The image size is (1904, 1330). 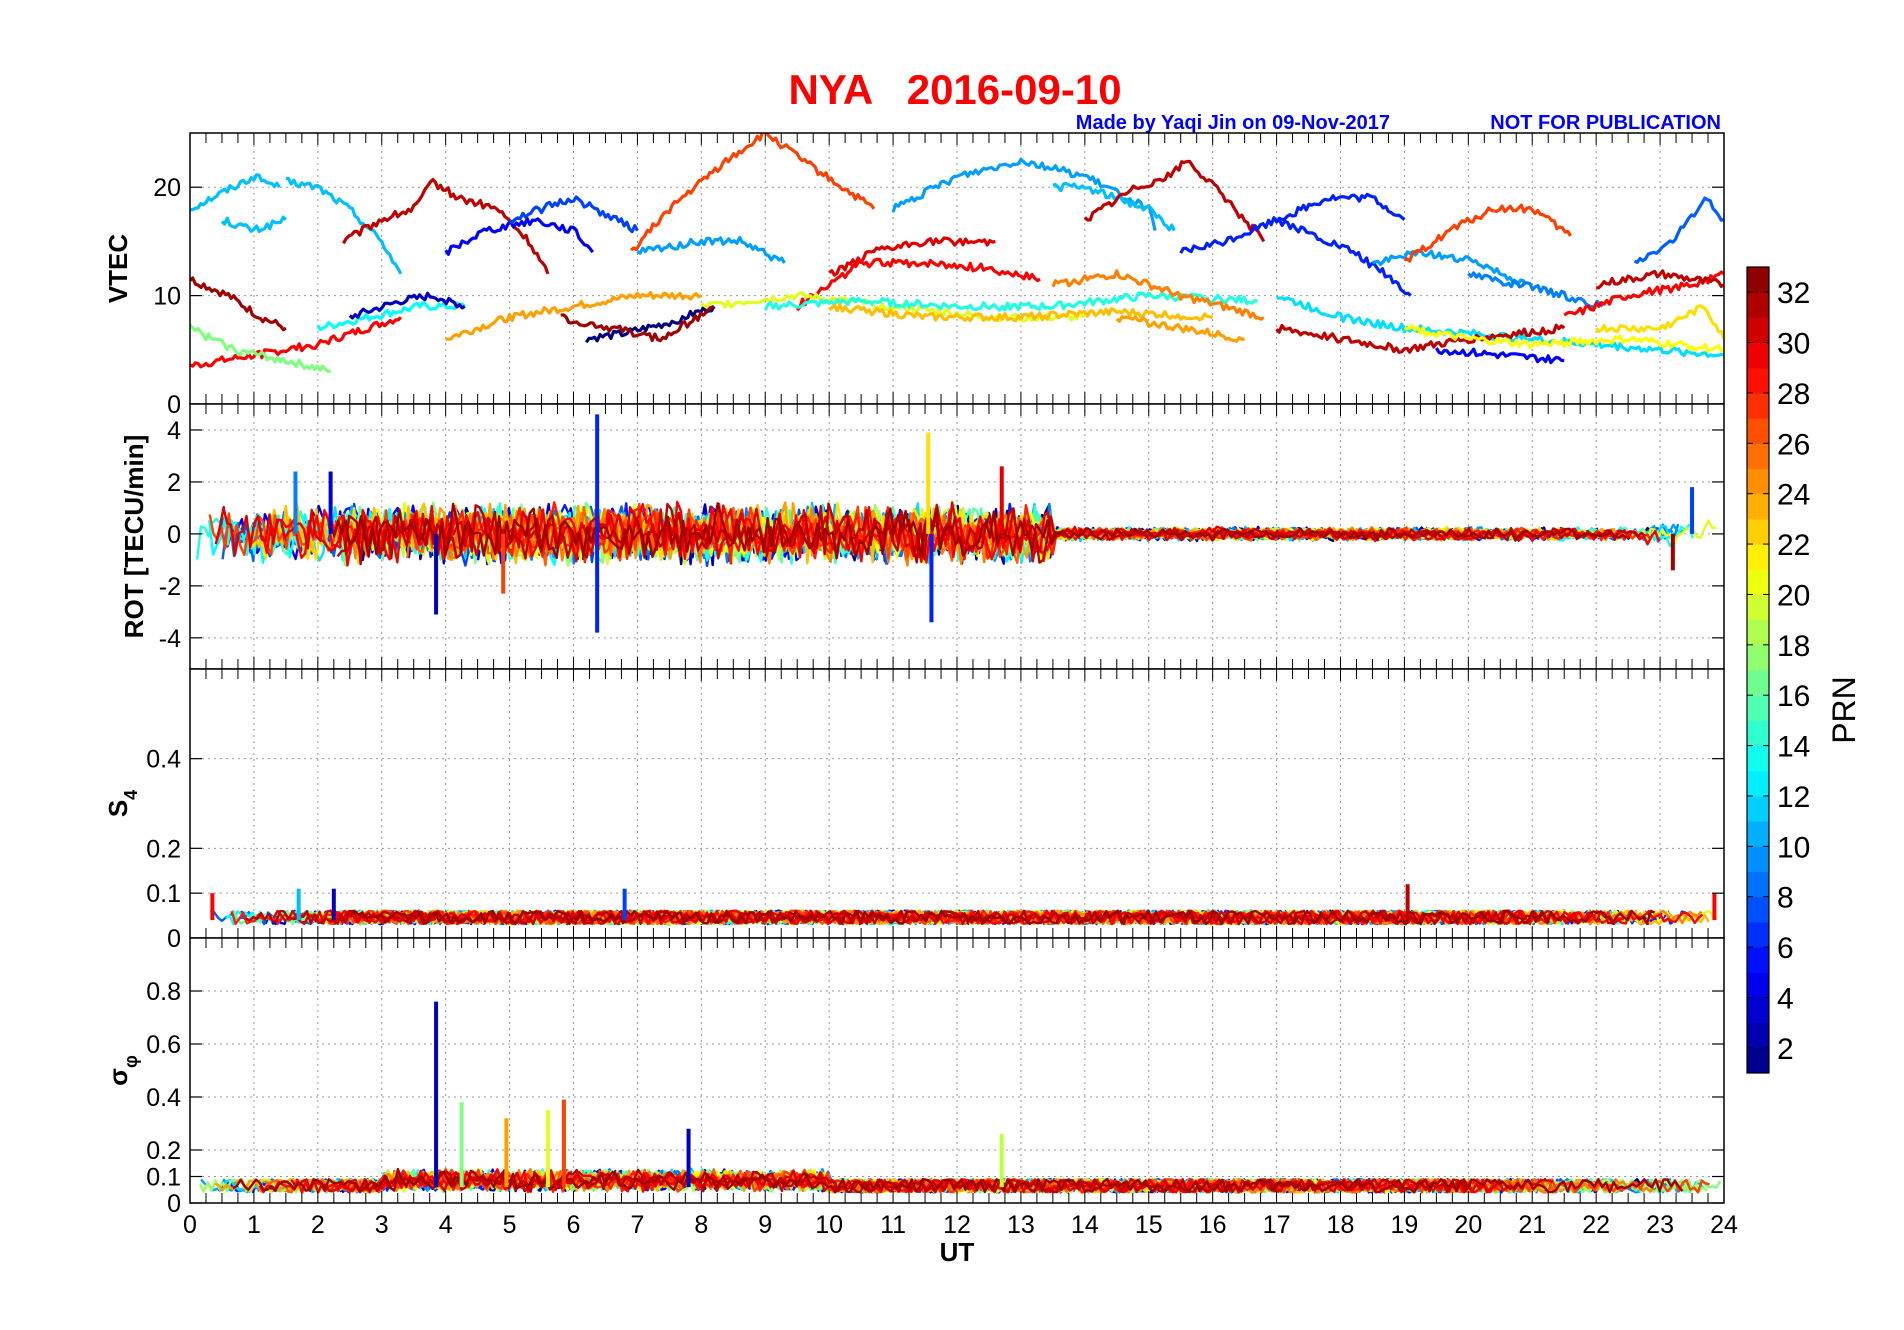 I want to click on x-tick-label: 3, so click(x=382, y=1225).